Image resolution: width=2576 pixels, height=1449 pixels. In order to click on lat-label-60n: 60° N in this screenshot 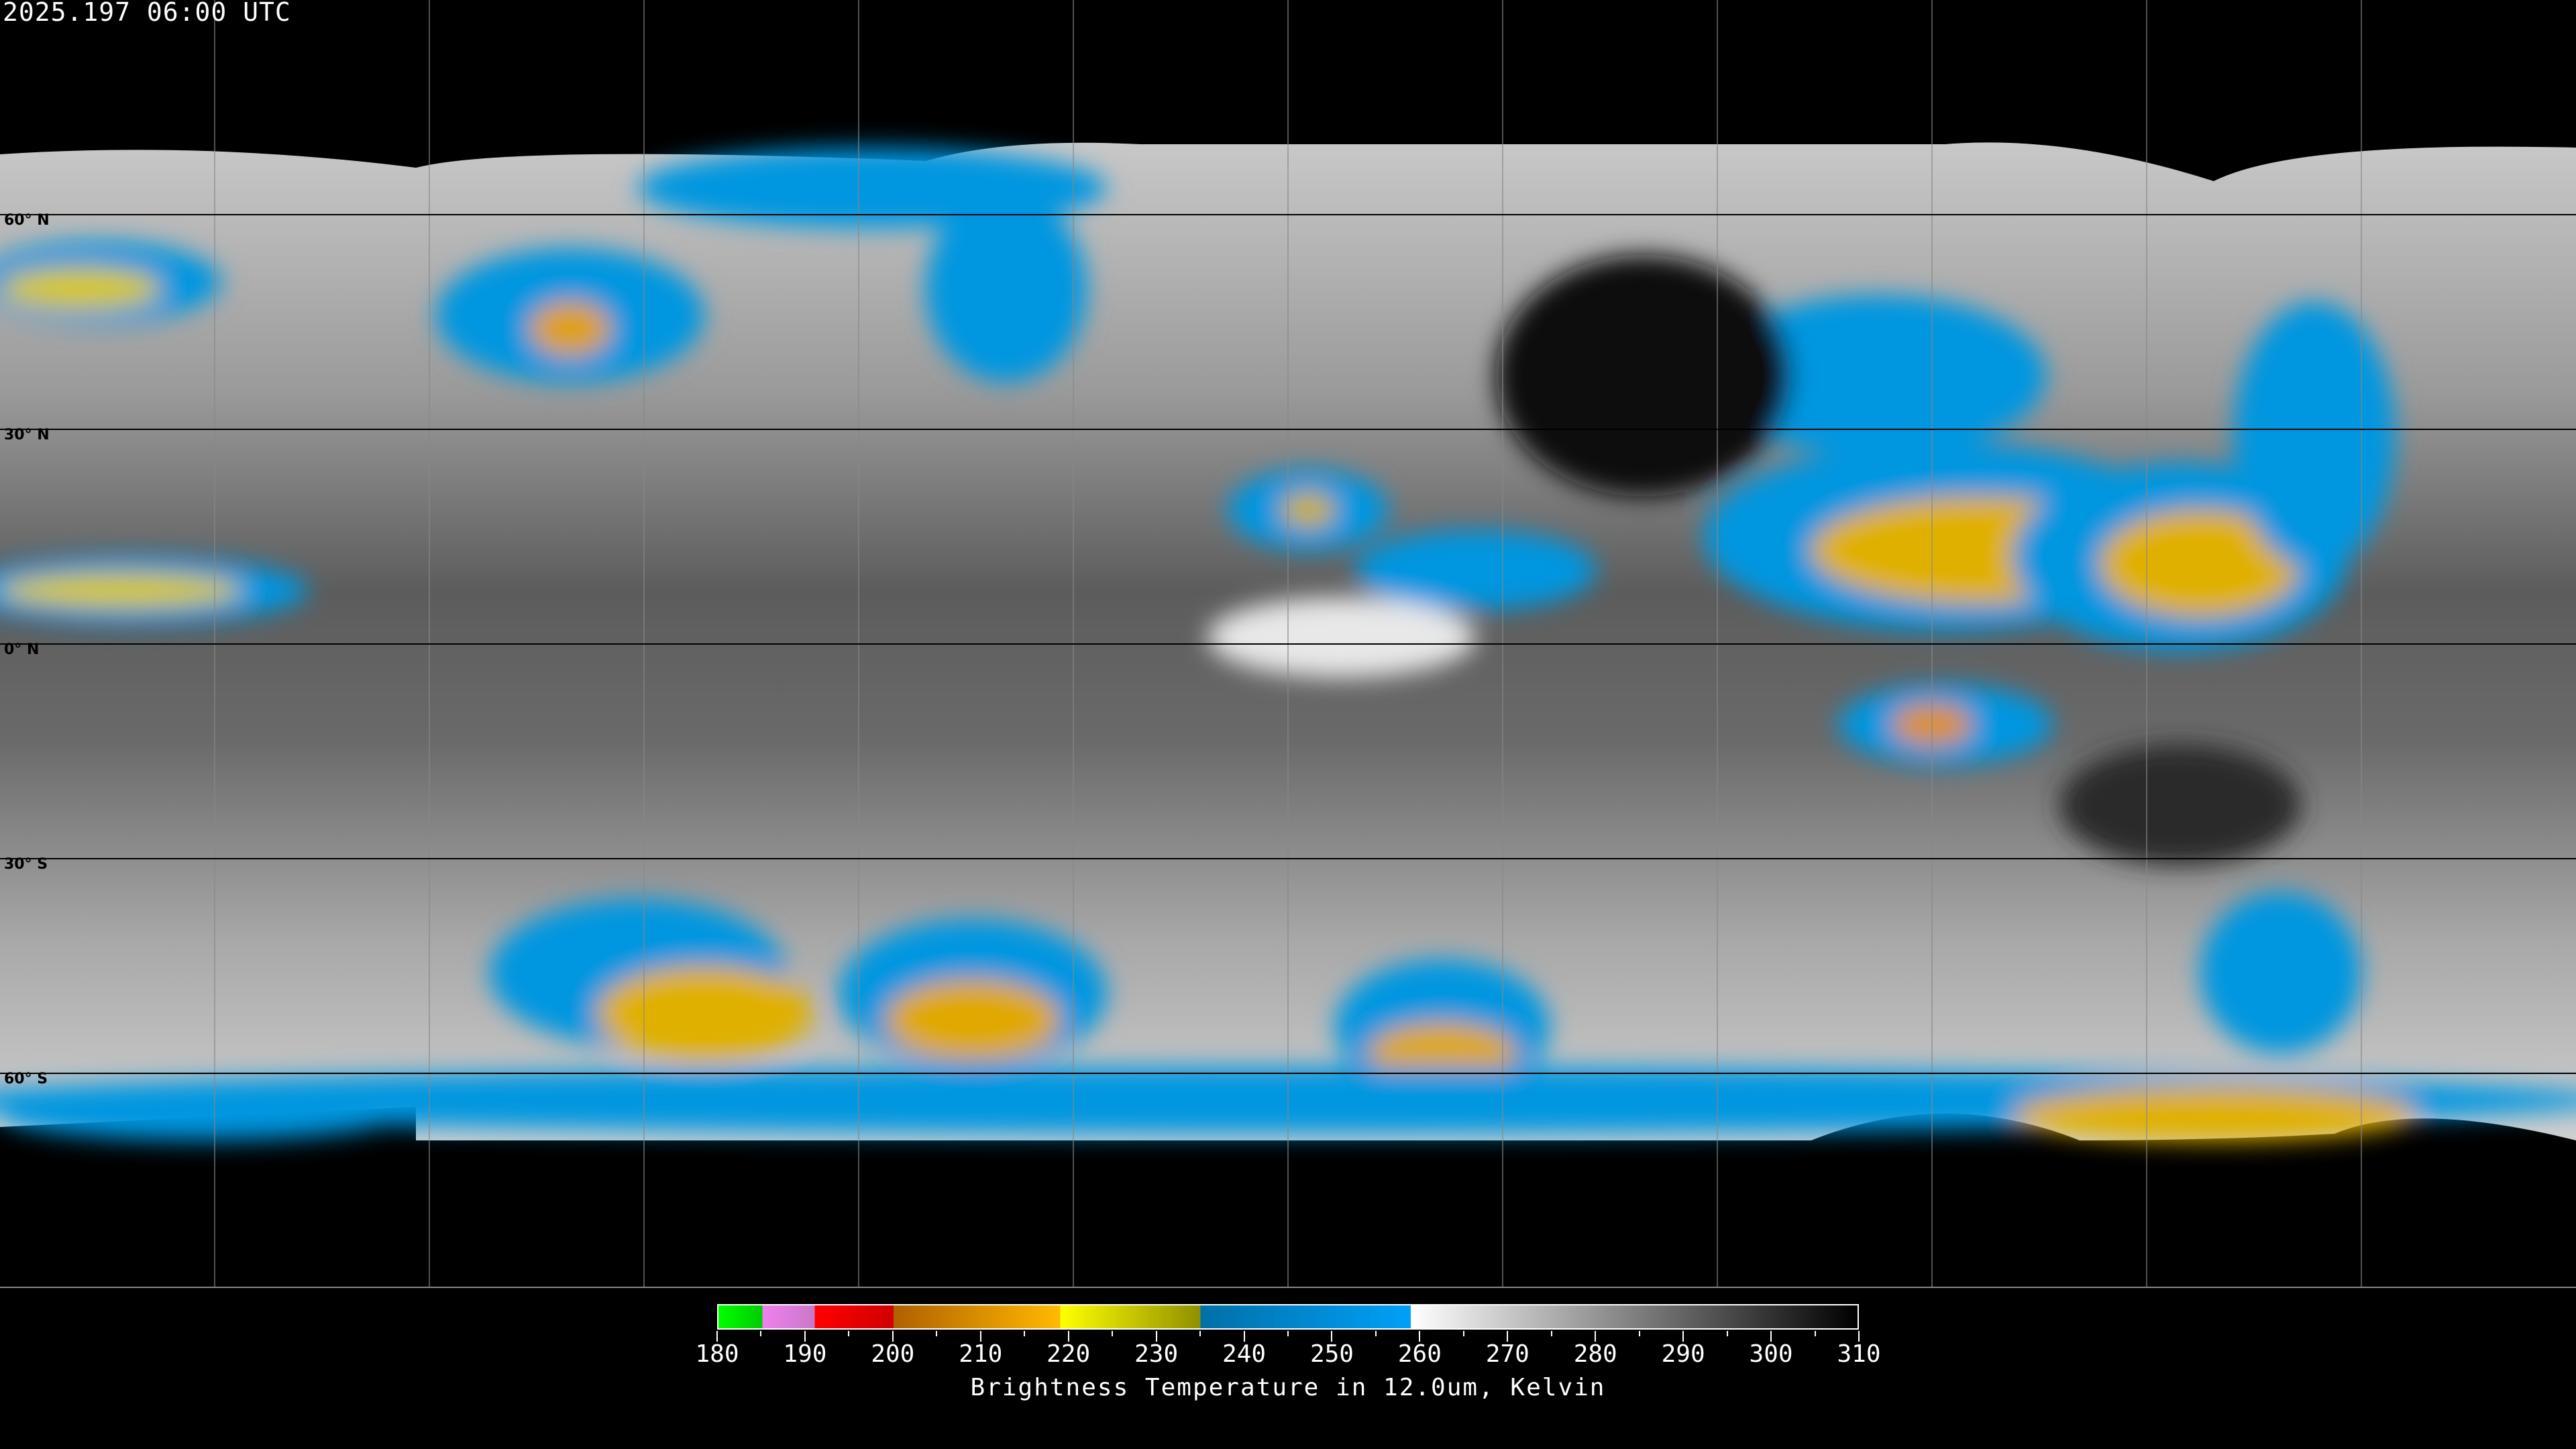, I will do `click(27, 220)`.